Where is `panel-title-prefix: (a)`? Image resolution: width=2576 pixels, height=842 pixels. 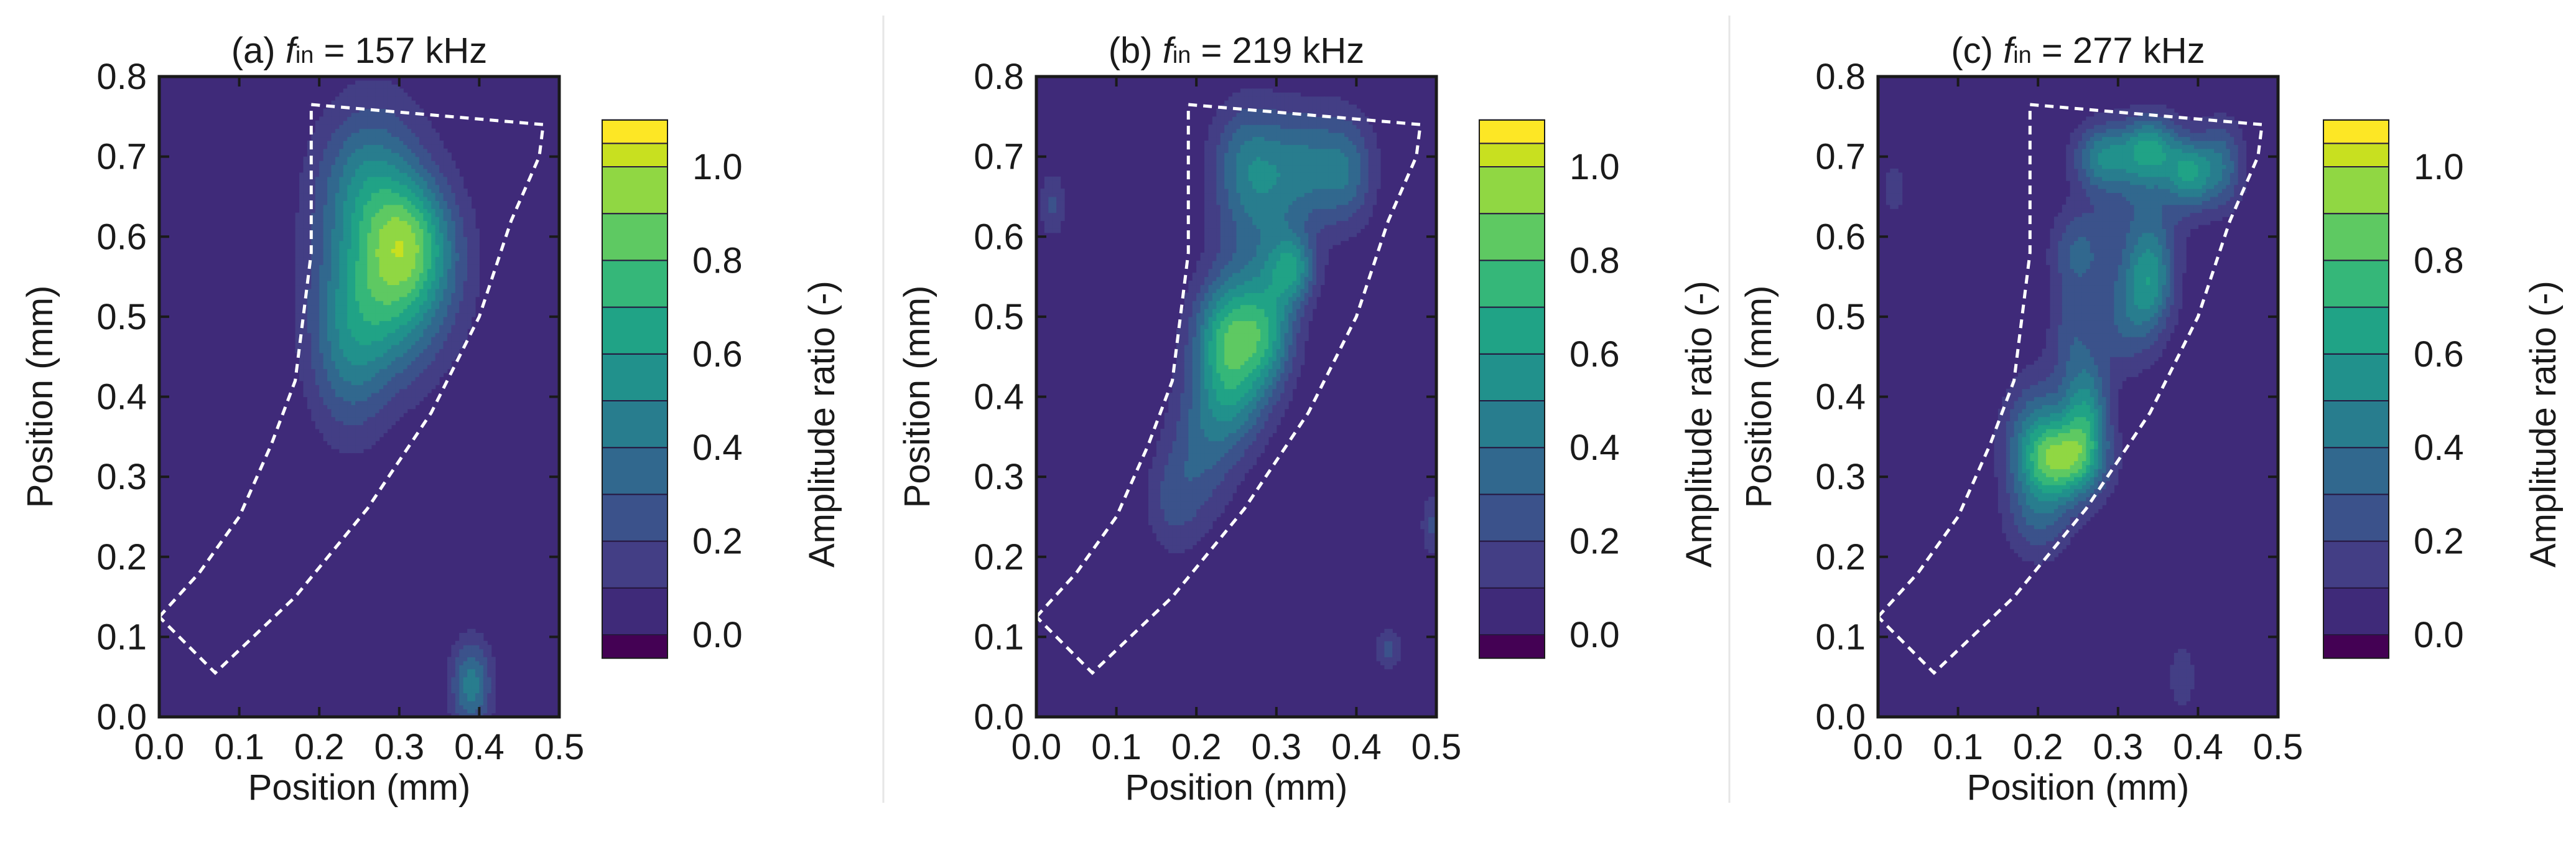 panel-title-prefix: (a) is located at coordinates (258, 50).